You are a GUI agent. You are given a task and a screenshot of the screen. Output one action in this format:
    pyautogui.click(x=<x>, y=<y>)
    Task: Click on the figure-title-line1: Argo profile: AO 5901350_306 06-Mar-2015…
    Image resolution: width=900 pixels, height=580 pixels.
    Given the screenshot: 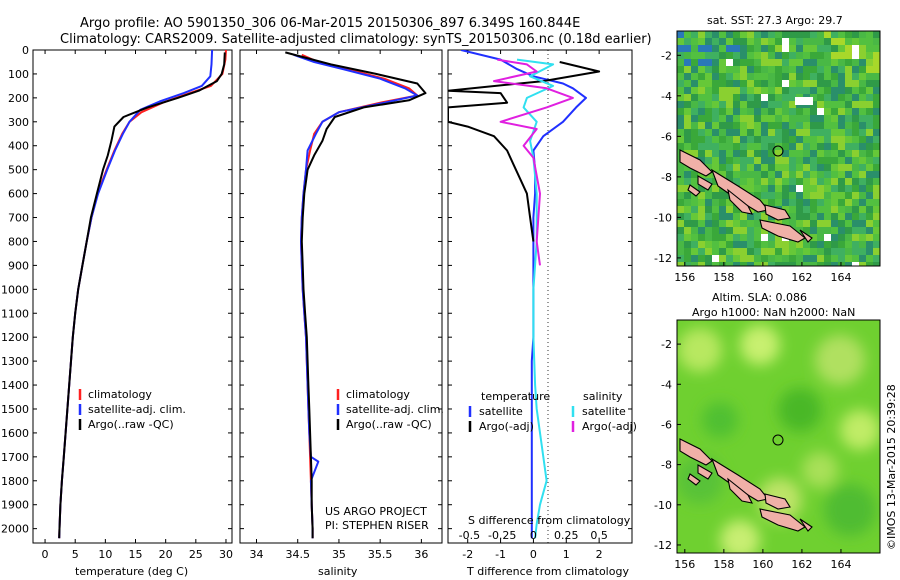 What is the action you would take?
    pyautogui.click(x=330, y=23)
    